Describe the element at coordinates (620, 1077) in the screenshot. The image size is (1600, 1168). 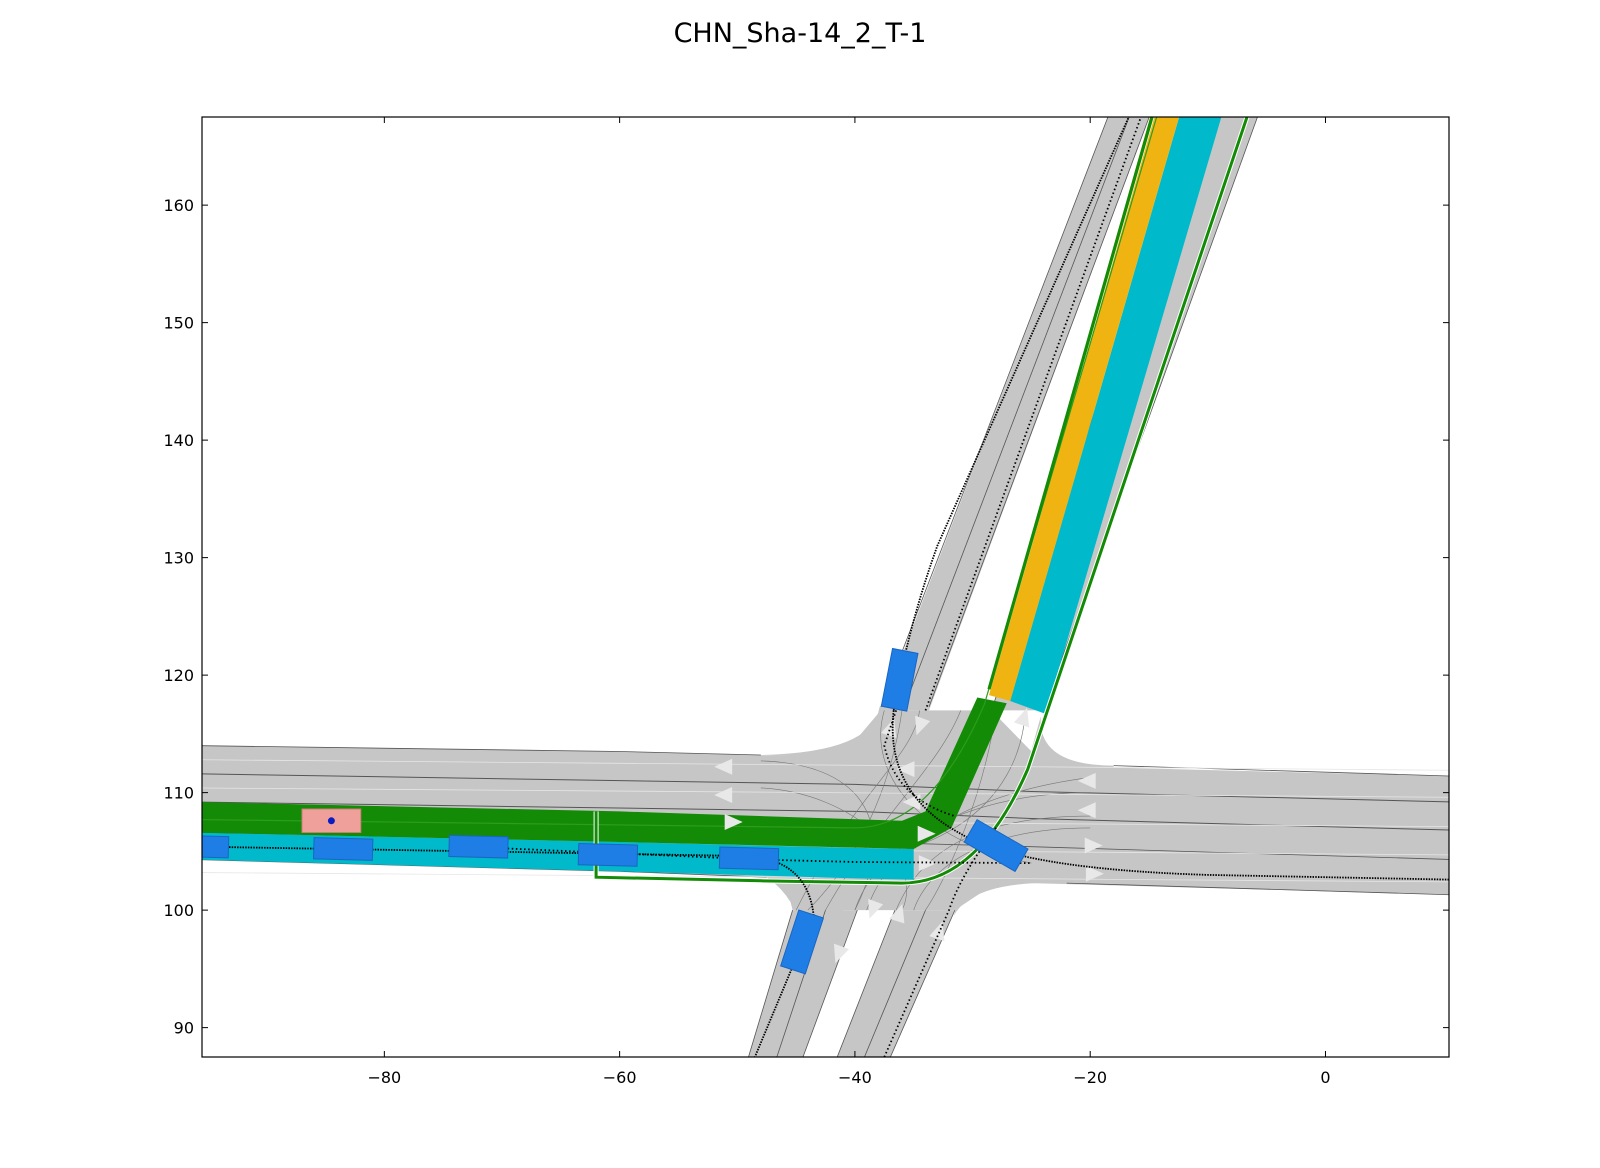
I see `x-tick-label: −60` at that location.